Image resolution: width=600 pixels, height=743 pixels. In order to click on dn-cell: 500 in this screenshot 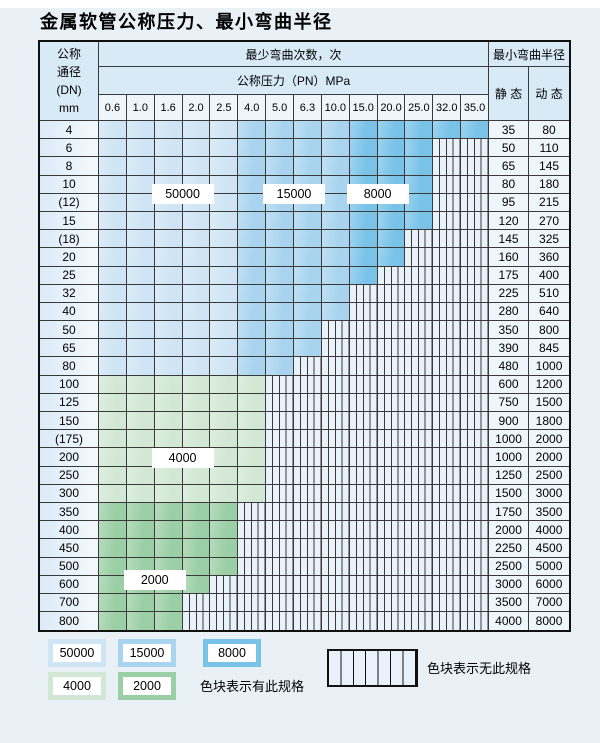, I will do `click(69, 566)`.